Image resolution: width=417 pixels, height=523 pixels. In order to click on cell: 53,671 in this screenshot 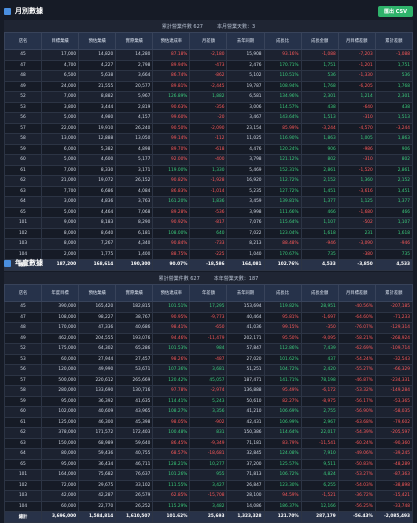, I will do `click(134, 370)`.